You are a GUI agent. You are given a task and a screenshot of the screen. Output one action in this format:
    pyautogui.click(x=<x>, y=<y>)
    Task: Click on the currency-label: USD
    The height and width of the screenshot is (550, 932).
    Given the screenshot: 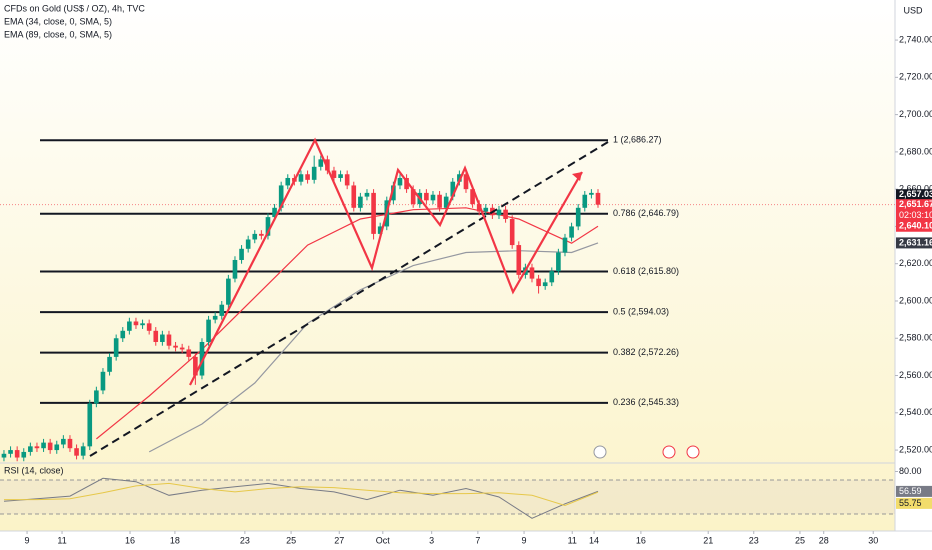 What is the action you would take?
    pyautogui.click(x=913, y=10)
    